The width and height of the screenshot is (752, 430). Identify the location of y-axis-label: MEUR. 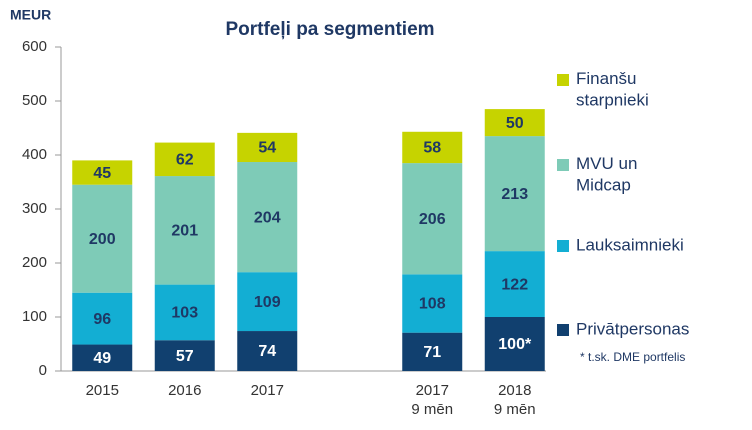
(30, 15).